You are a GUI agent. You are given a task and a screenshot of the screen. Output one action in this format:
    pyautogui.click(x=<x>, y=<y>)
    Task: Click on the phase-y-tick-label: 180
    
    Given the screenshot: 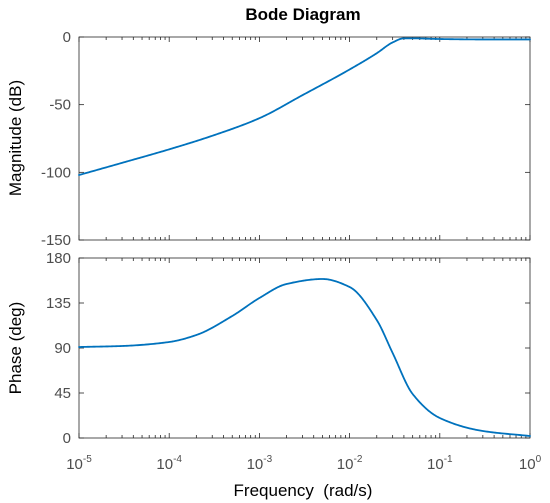 What is the action you would take?
    pyautogui.click(x=58, y=258)
    